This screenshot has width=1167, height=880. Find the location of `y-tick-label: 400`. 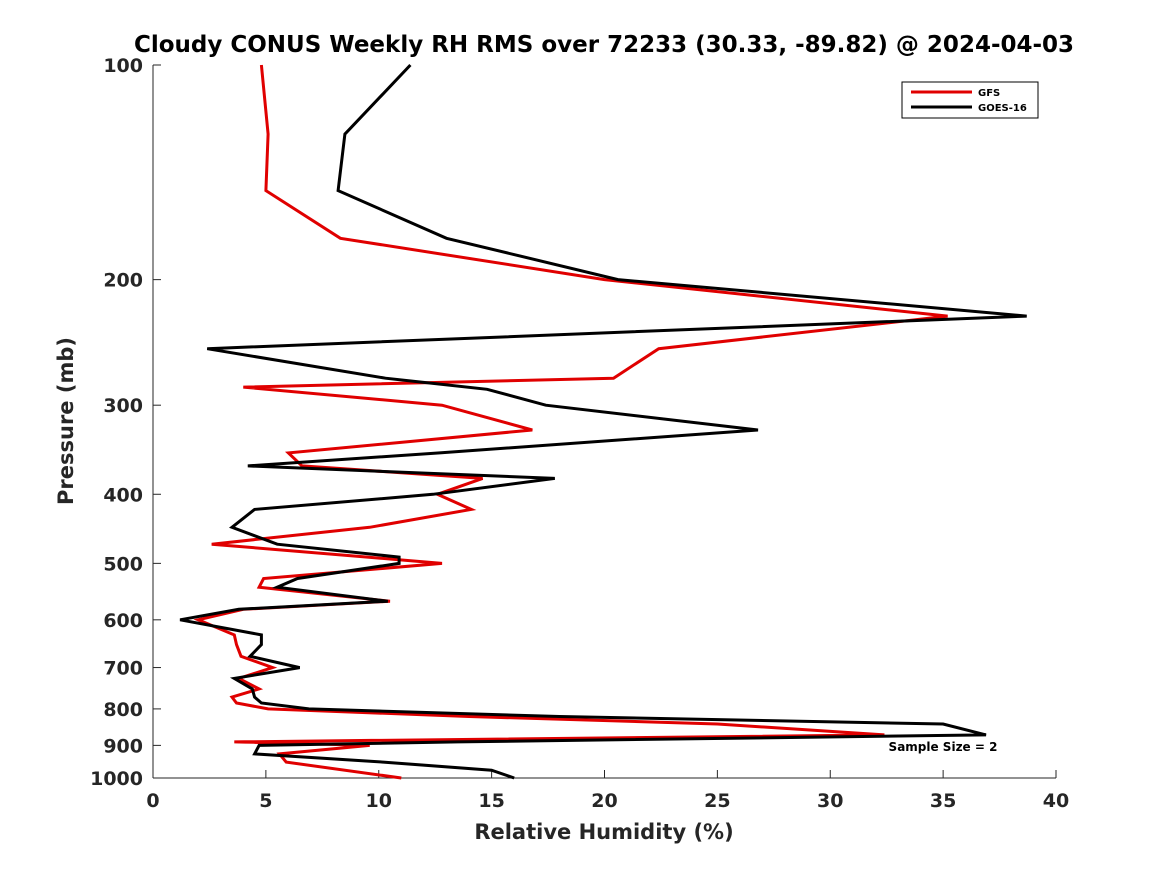

y-tick-label: 400 is located at coordinates (123, 495).